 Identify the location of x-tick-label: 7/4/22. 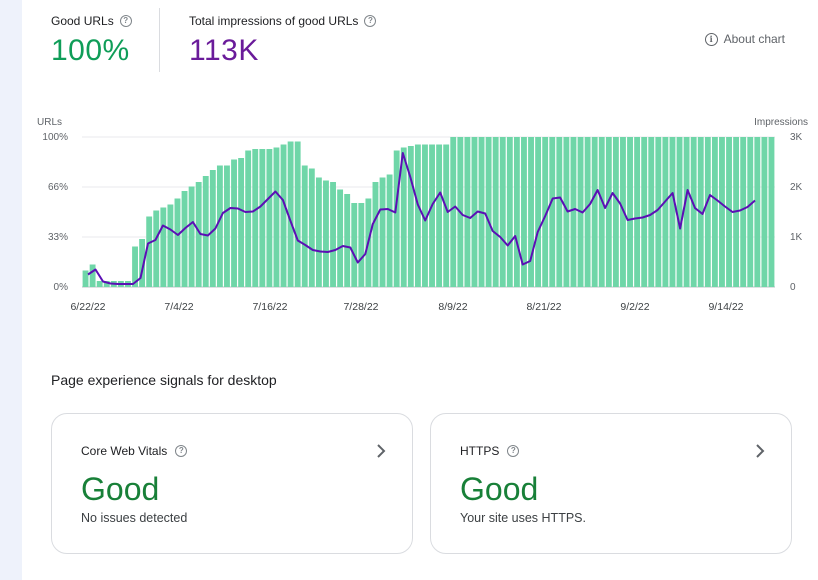
(178, 307).